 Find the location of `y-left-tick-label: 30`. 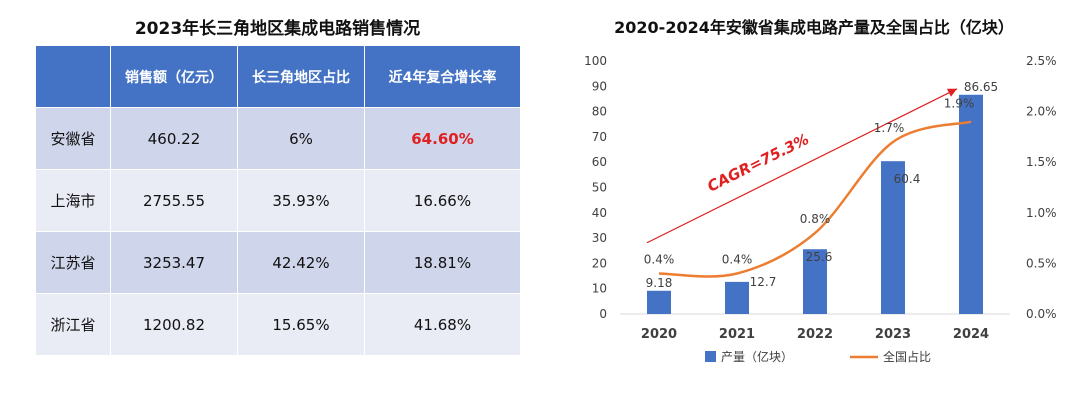

y-left-tick-label: 30 is located at coordinates (599, 238).